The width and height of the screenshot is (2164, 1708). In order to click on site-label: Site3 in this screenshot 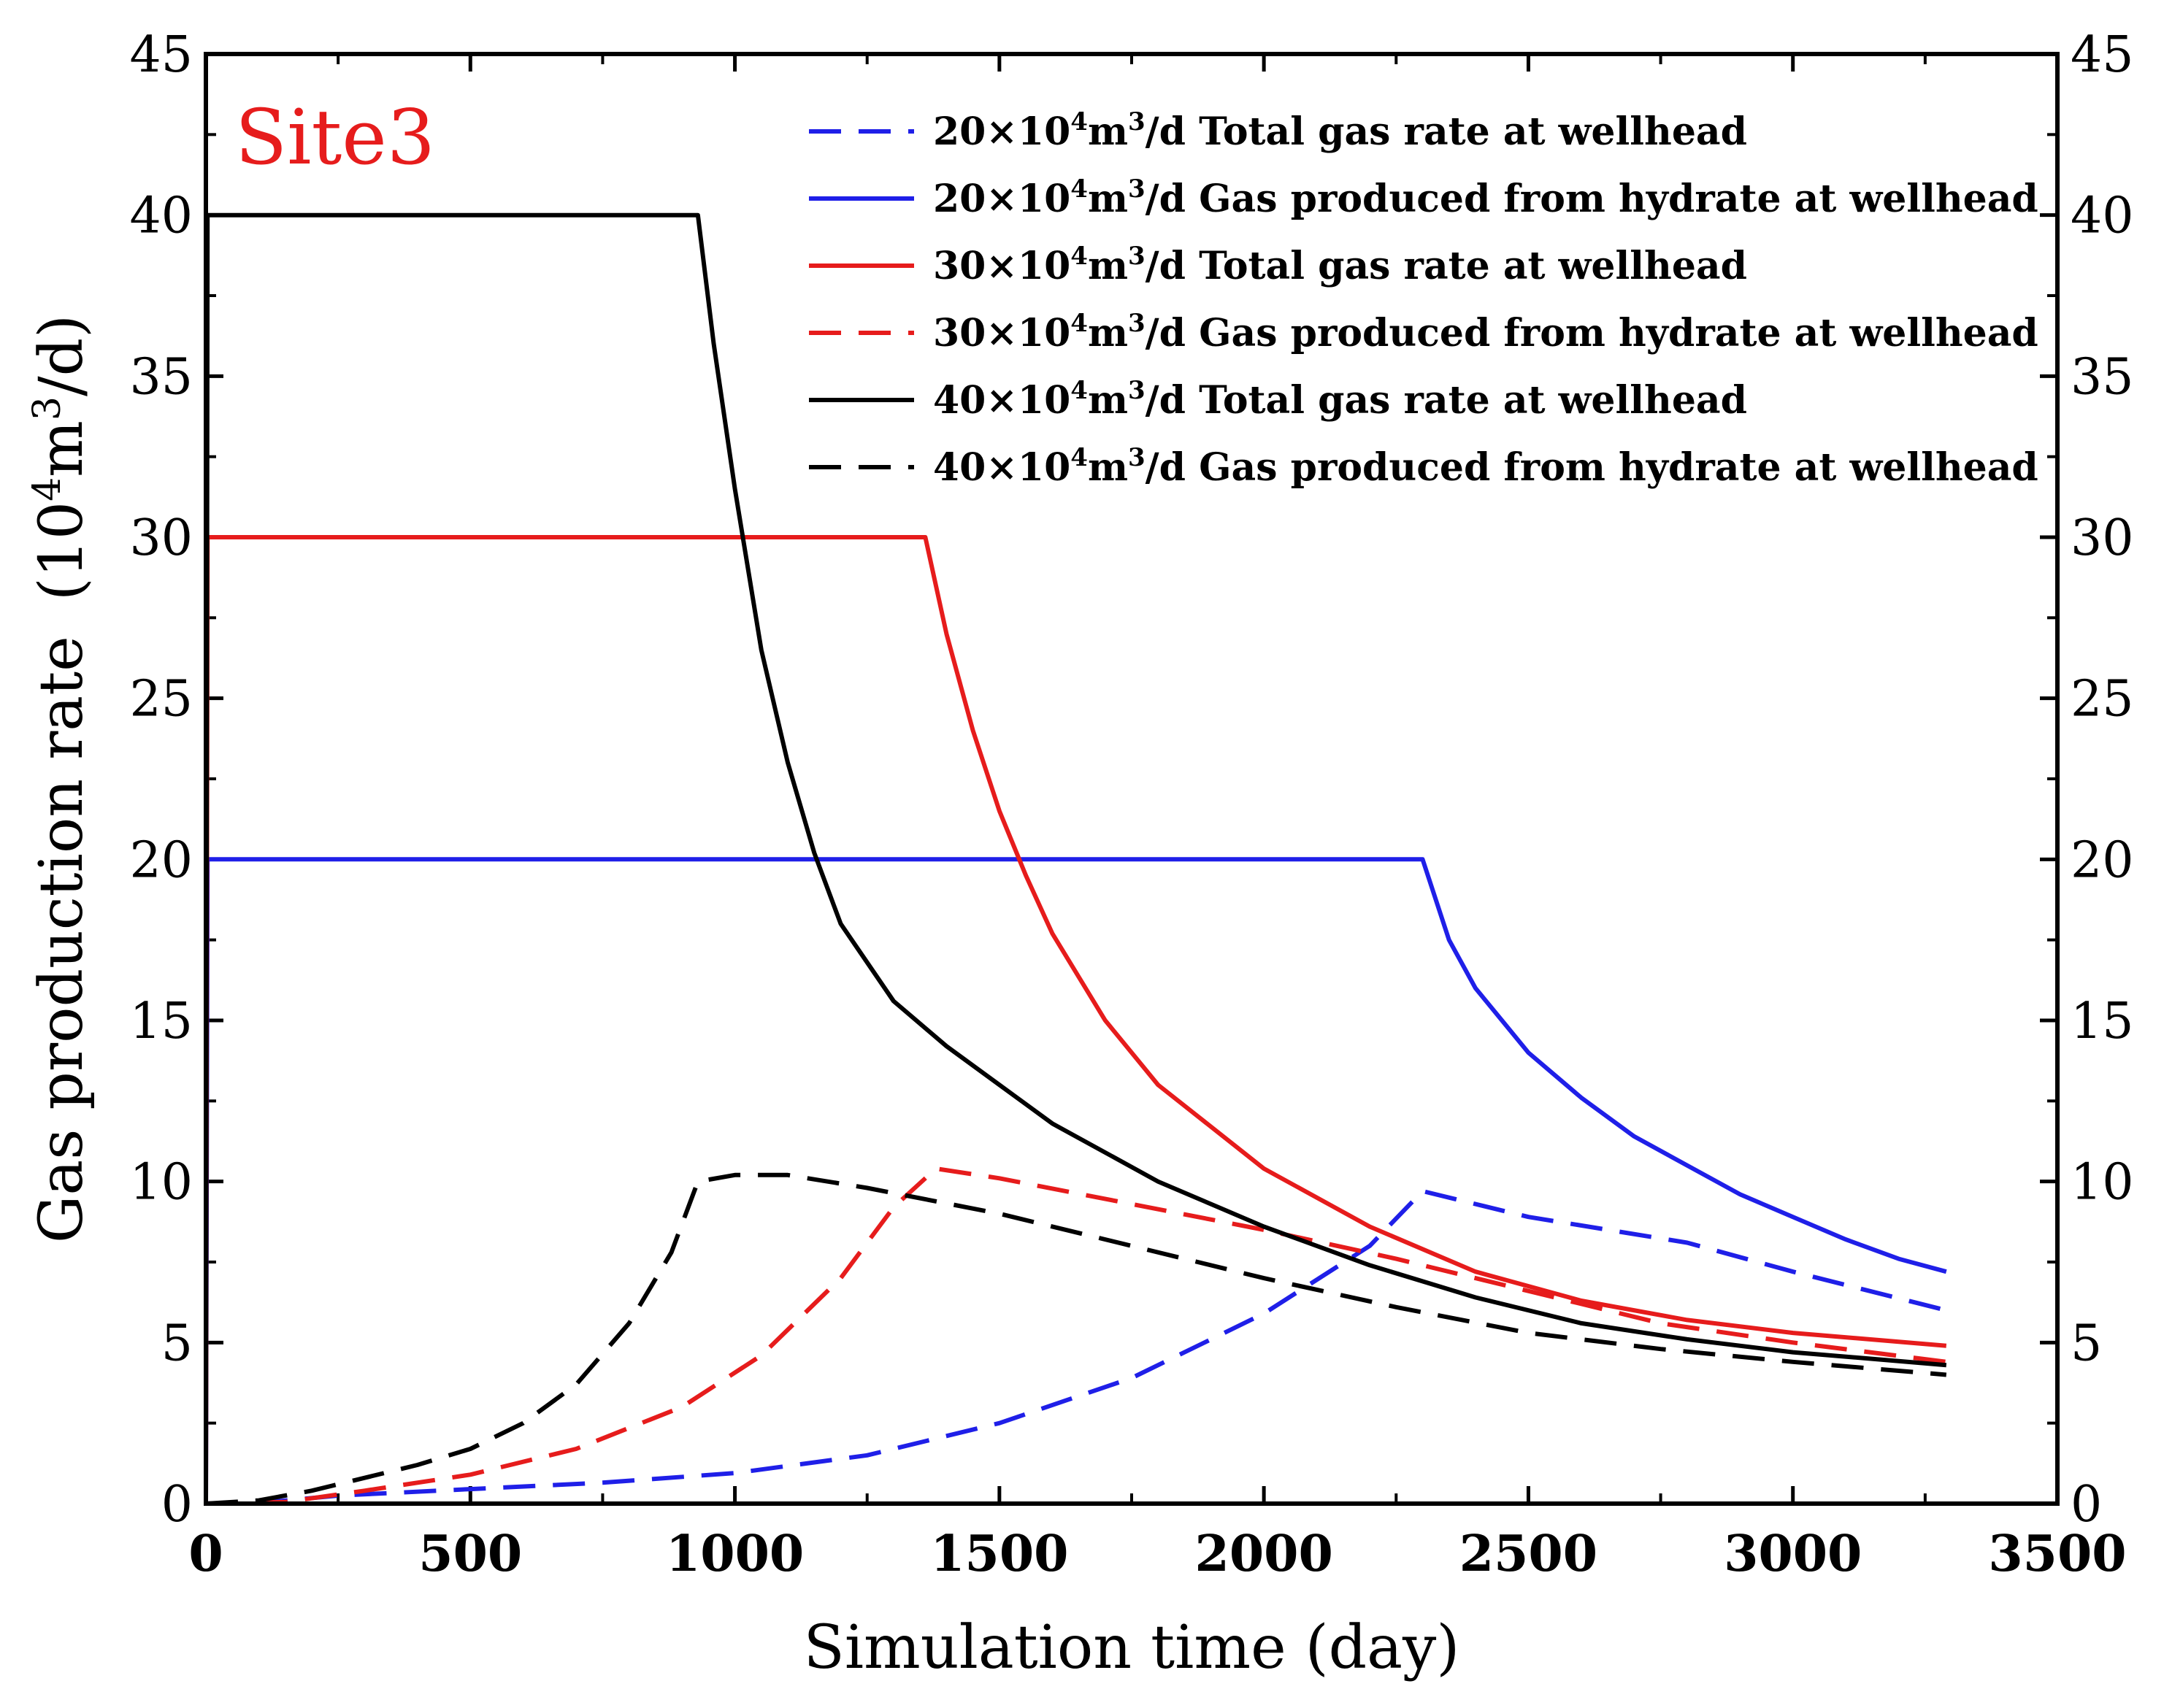, I will do `click(335, 137)`.